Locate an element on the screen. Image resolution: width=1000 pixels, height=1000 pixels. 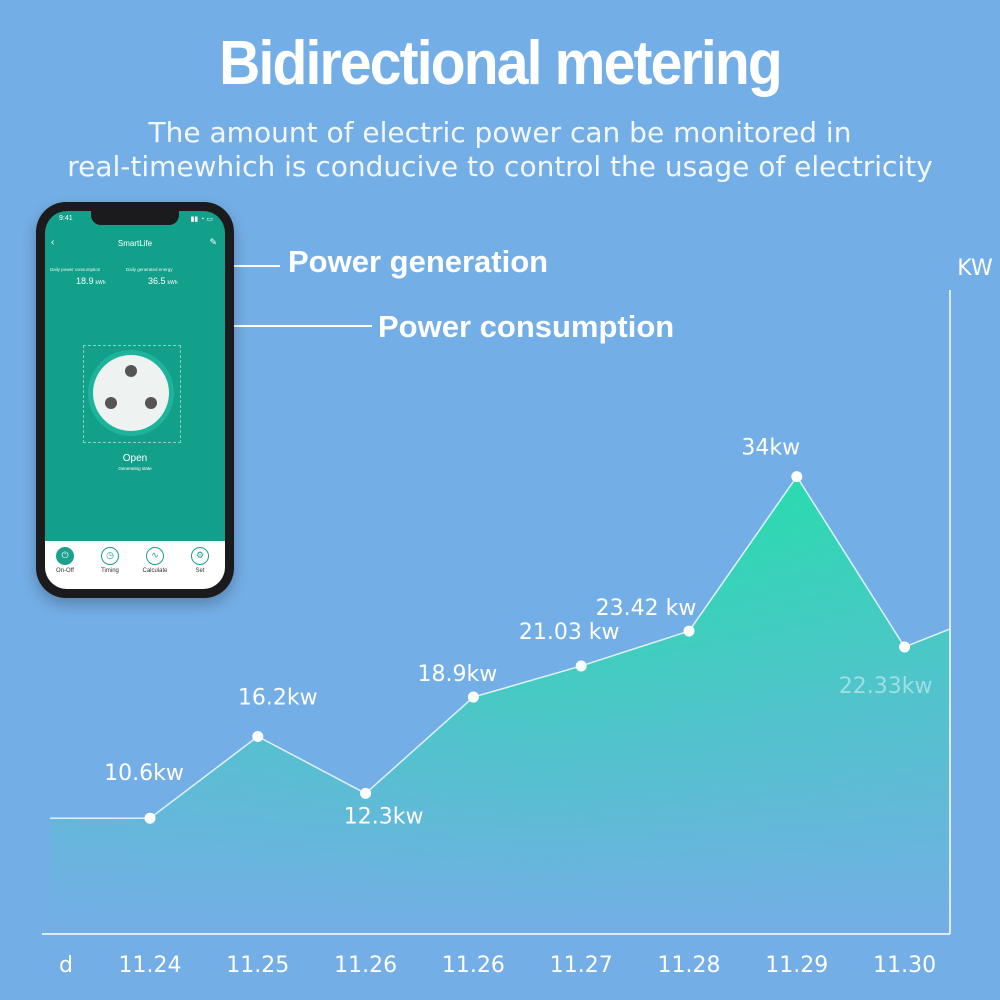
socket-state: Open is located at coordinates (135, 458).